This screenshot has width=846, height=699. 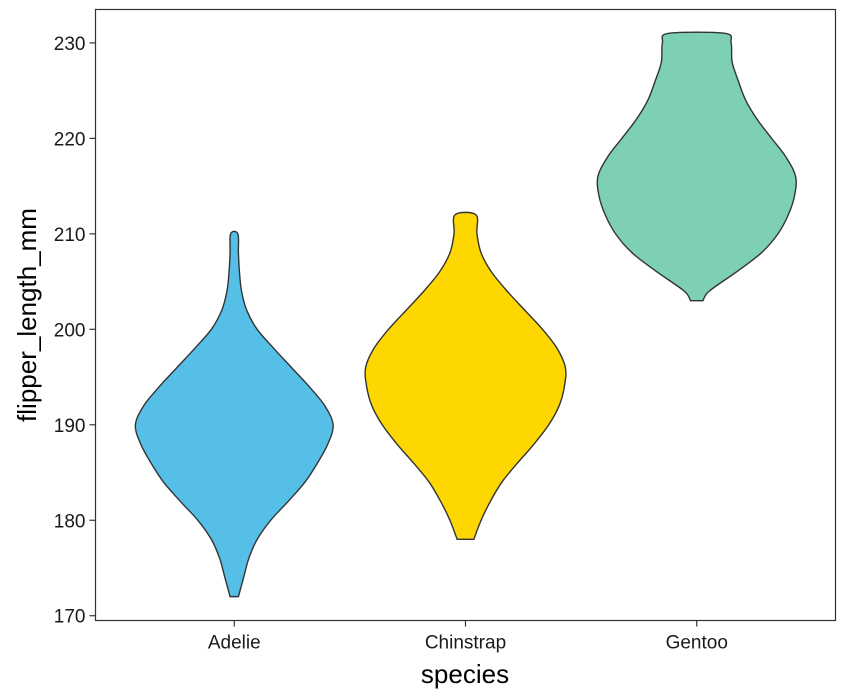 What do you see at coordinates (465, 376) in the screenshot?
I see `violin-chinstrap` at bounding box center [465, 376].